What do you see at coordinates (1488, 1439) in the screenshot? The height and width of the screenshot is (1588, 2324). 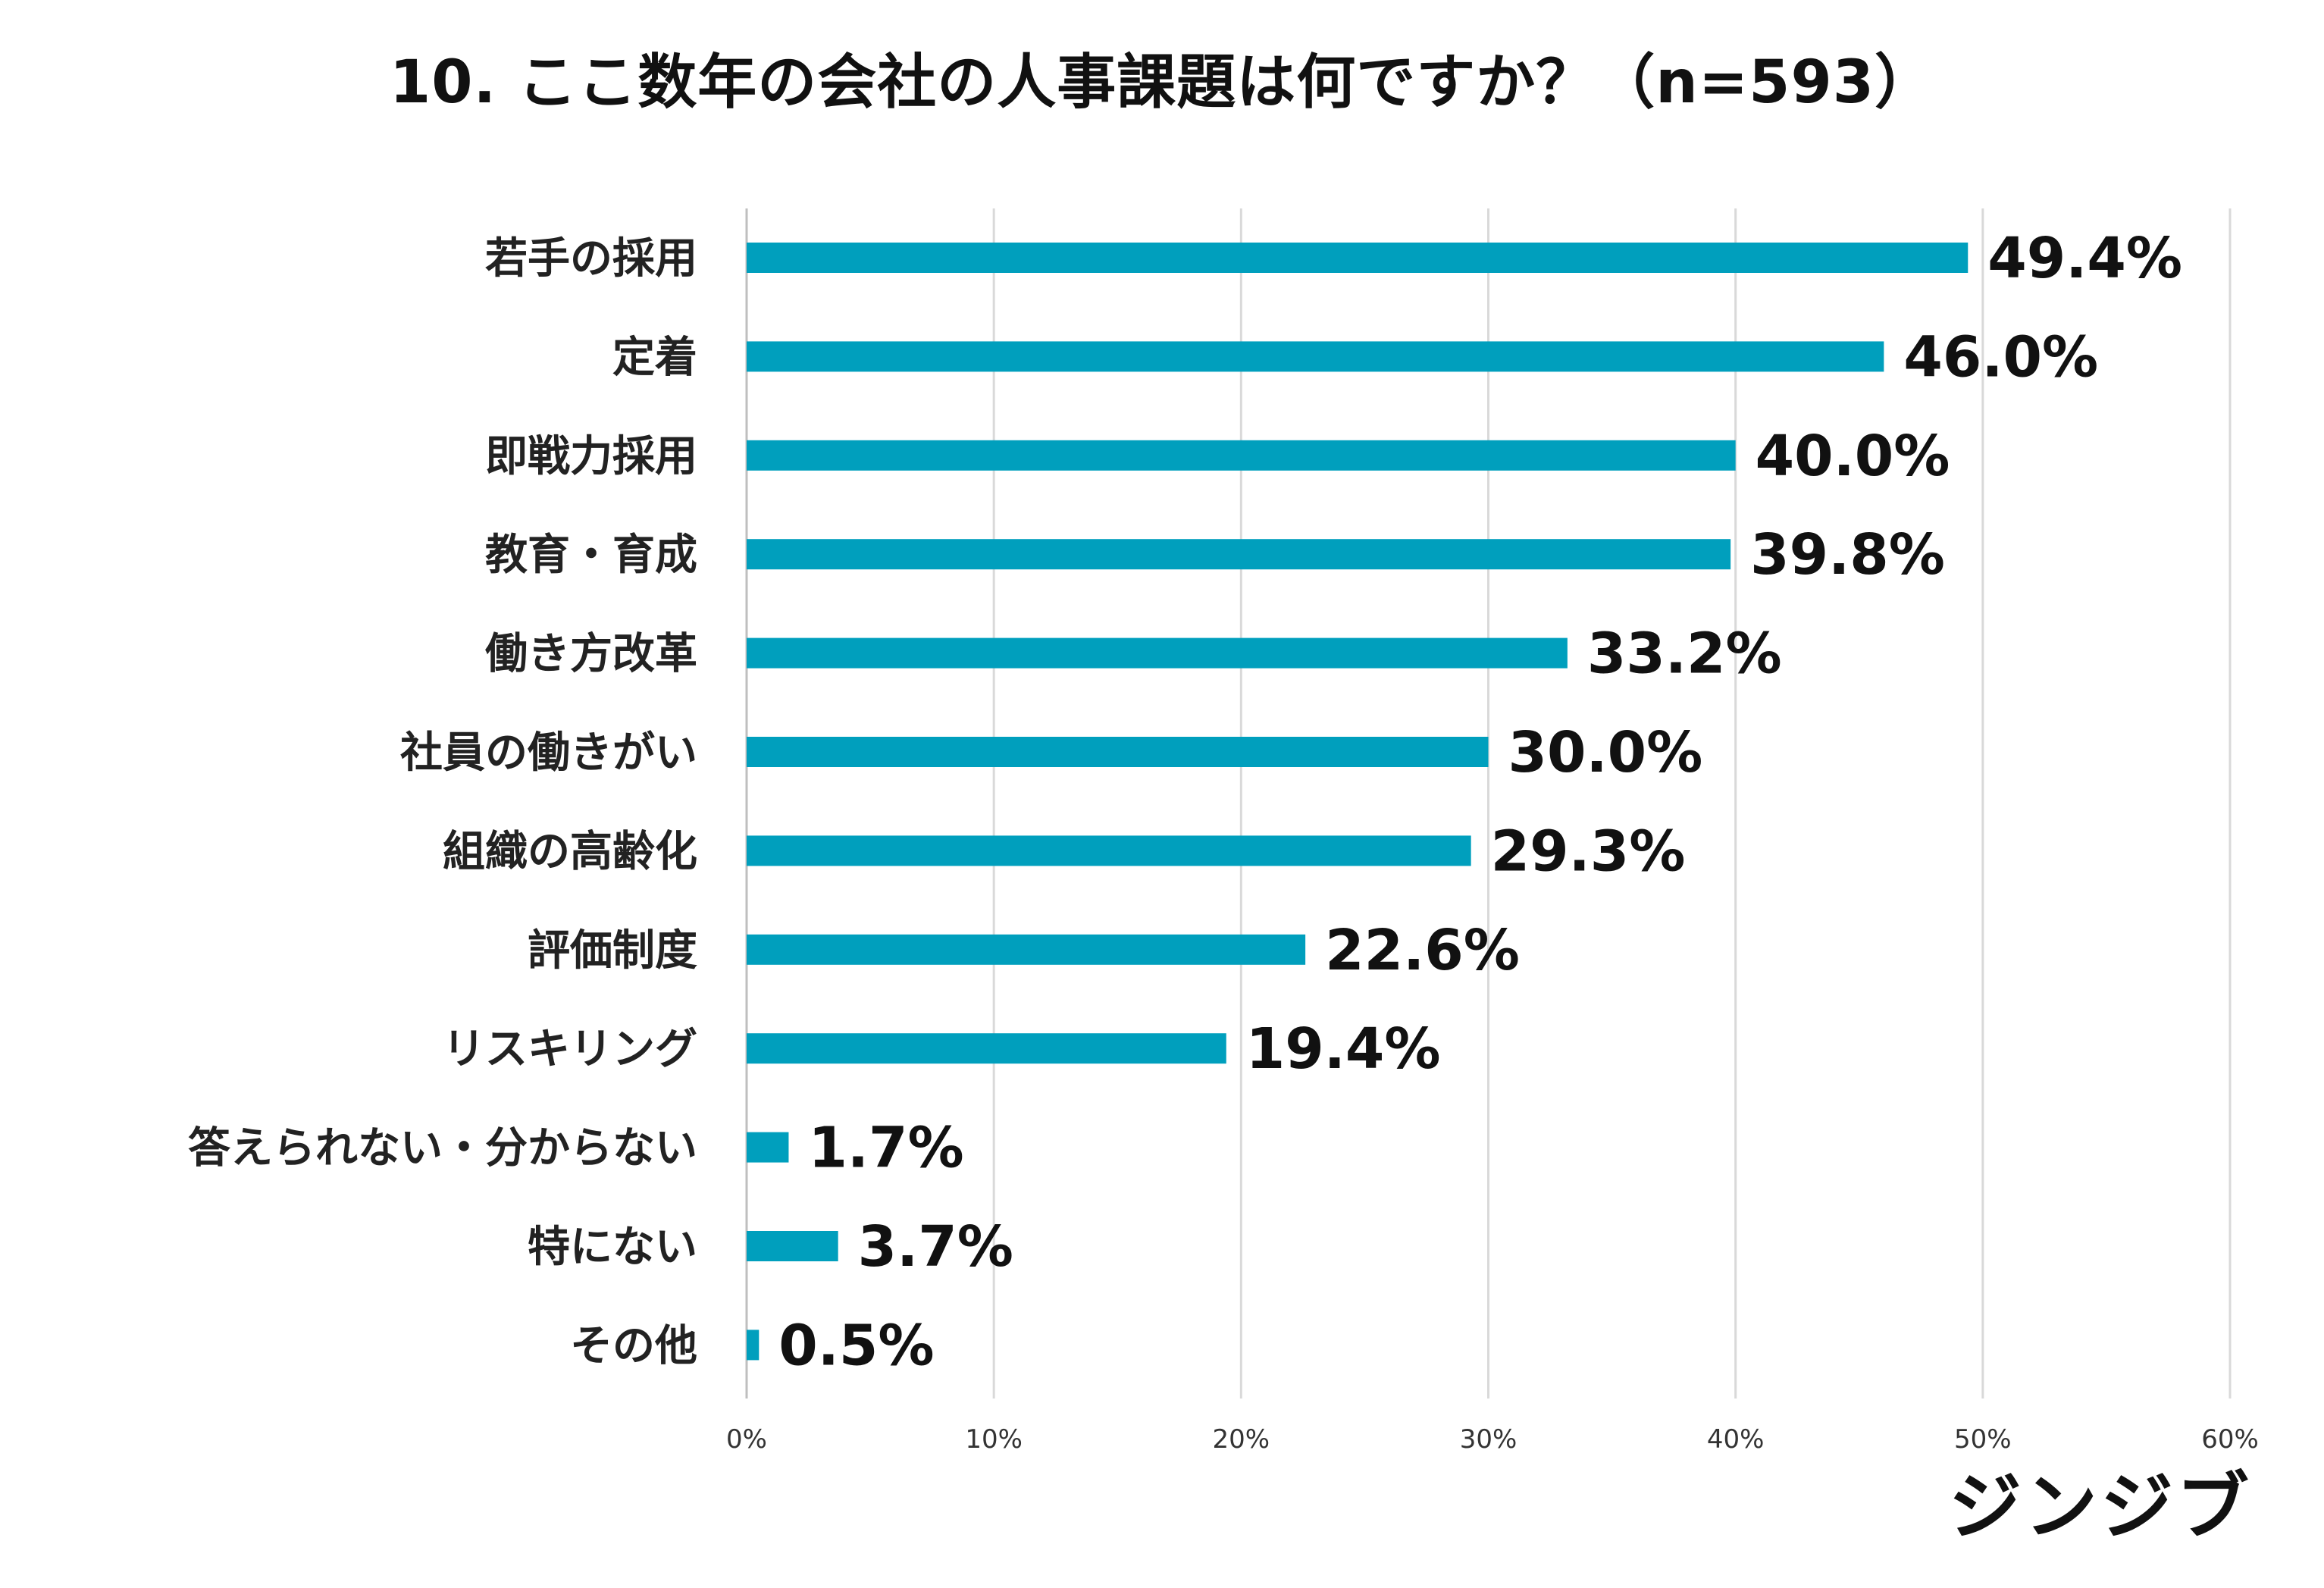 I see `x-tick-label: 30%` at bounding box center [1488, 1439].